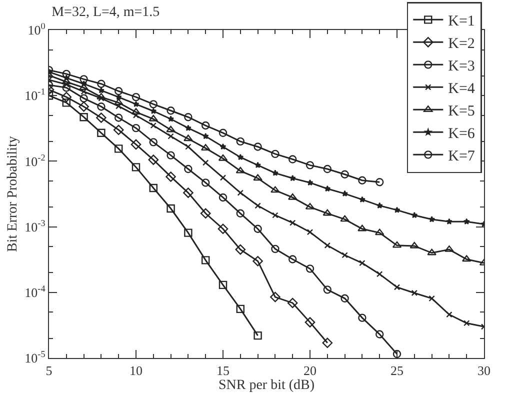 This screenshot has width=516, height=400. I want to click on x-tick-label: 20, so click(310, 370).